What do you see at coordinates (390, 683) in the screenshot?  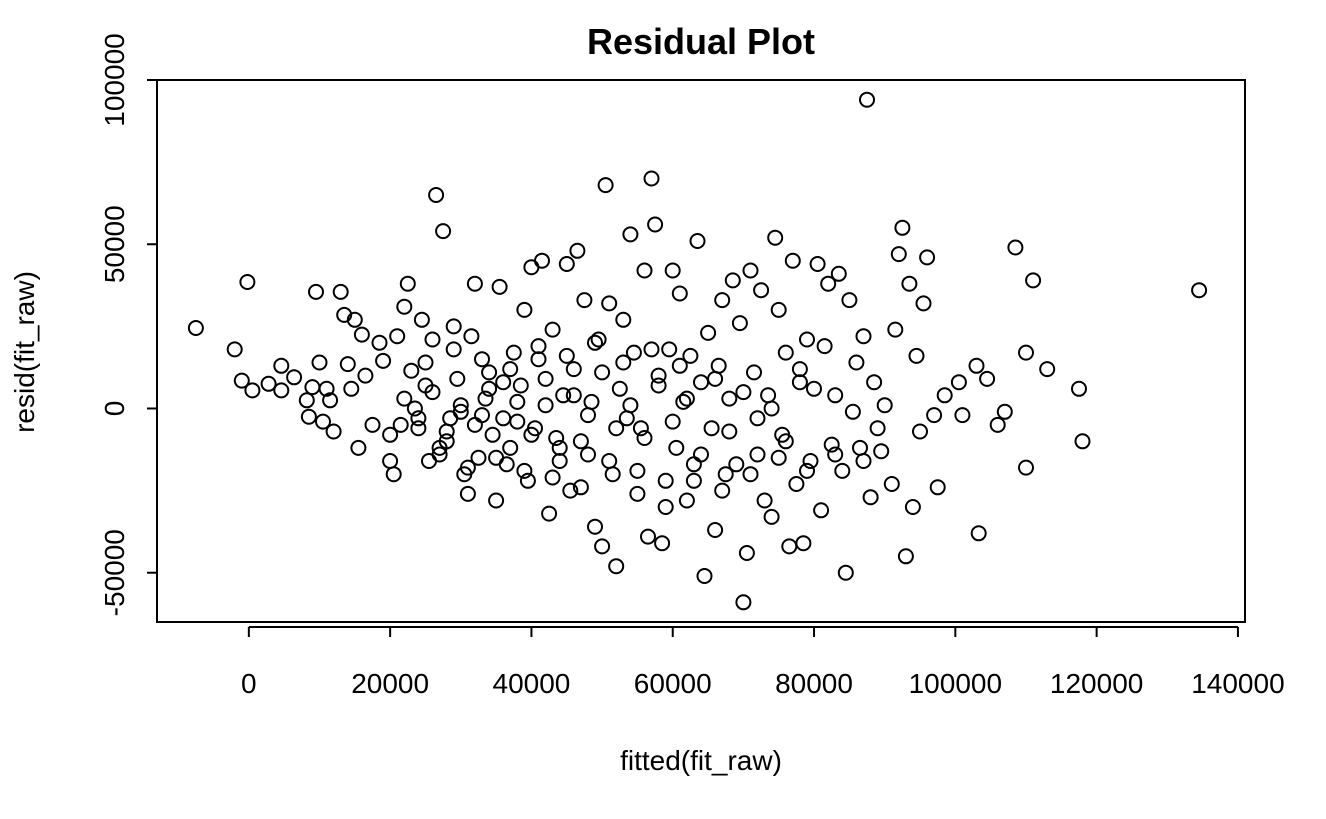 I see `x-tick-label: 20000` at bounding box center [390, 683].